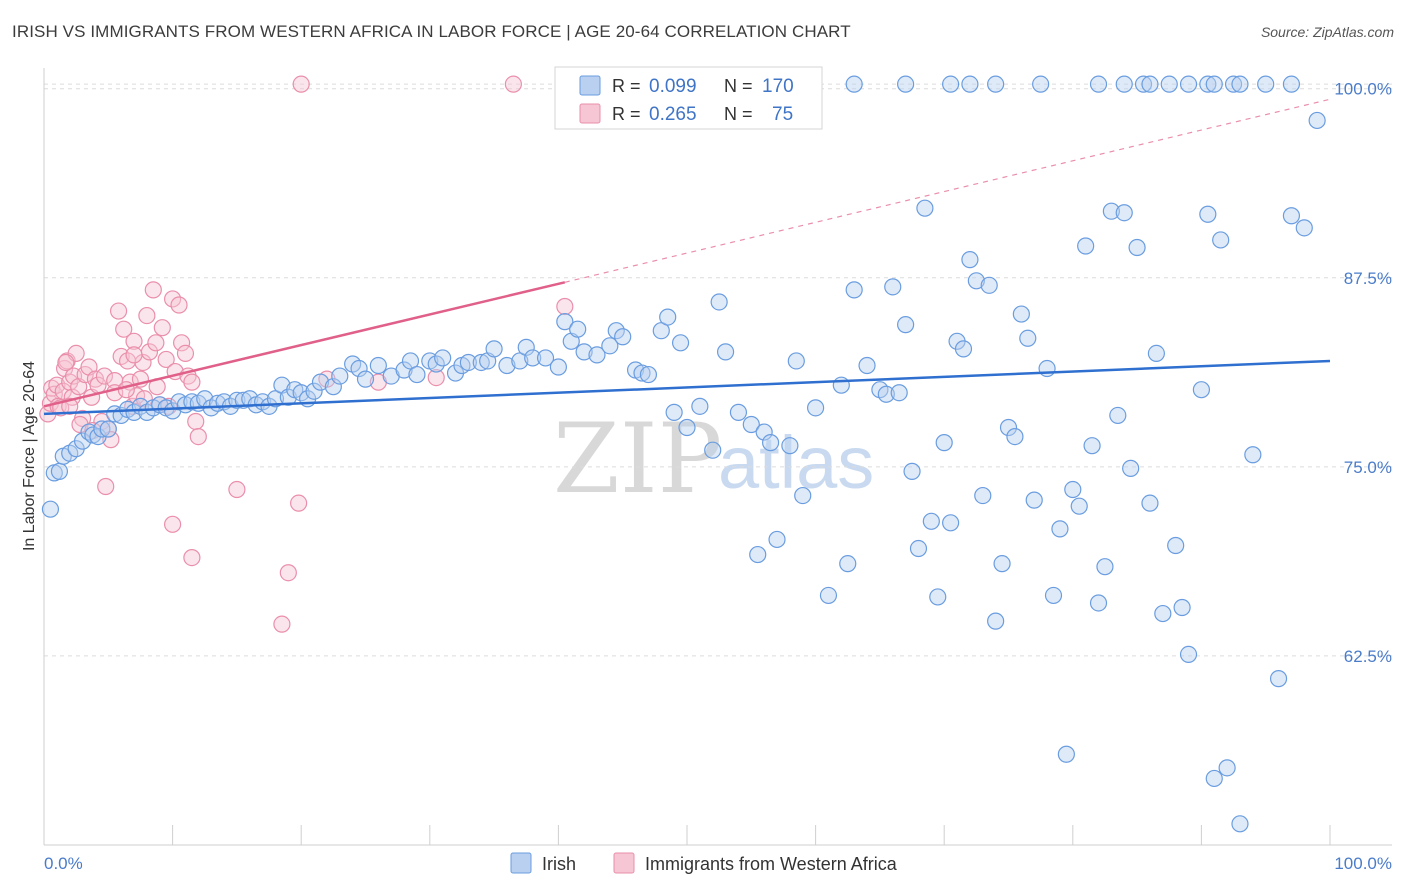 The height and width of the screenshot is (892, 1406). What do you see at coordinates (521, 863) in the screenshot?
I see `bottom-legend-swatch-irish` at bounding box center [521, 863].